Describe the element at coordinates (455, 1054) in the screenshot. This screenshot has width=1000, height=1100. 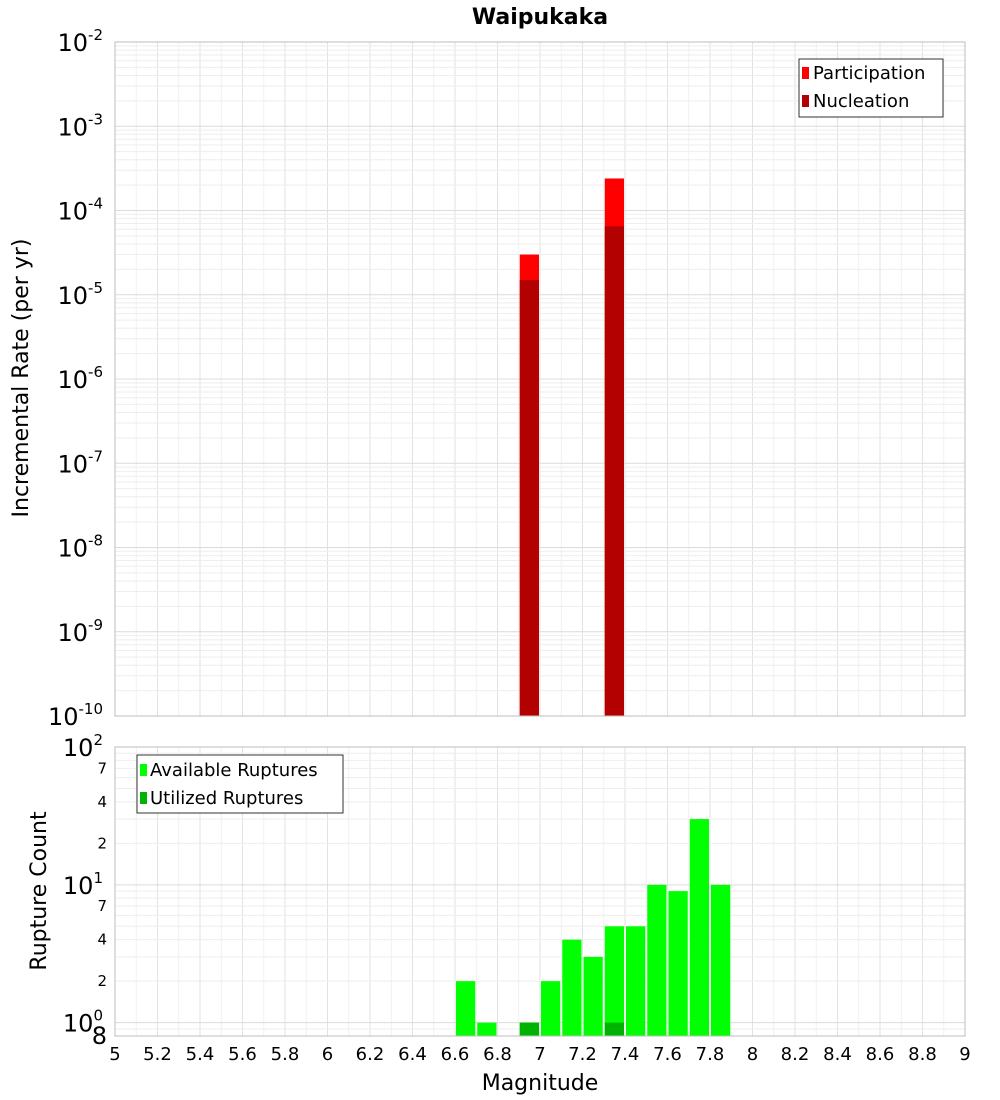
I see `x-tick-label: 6.6` at that location.